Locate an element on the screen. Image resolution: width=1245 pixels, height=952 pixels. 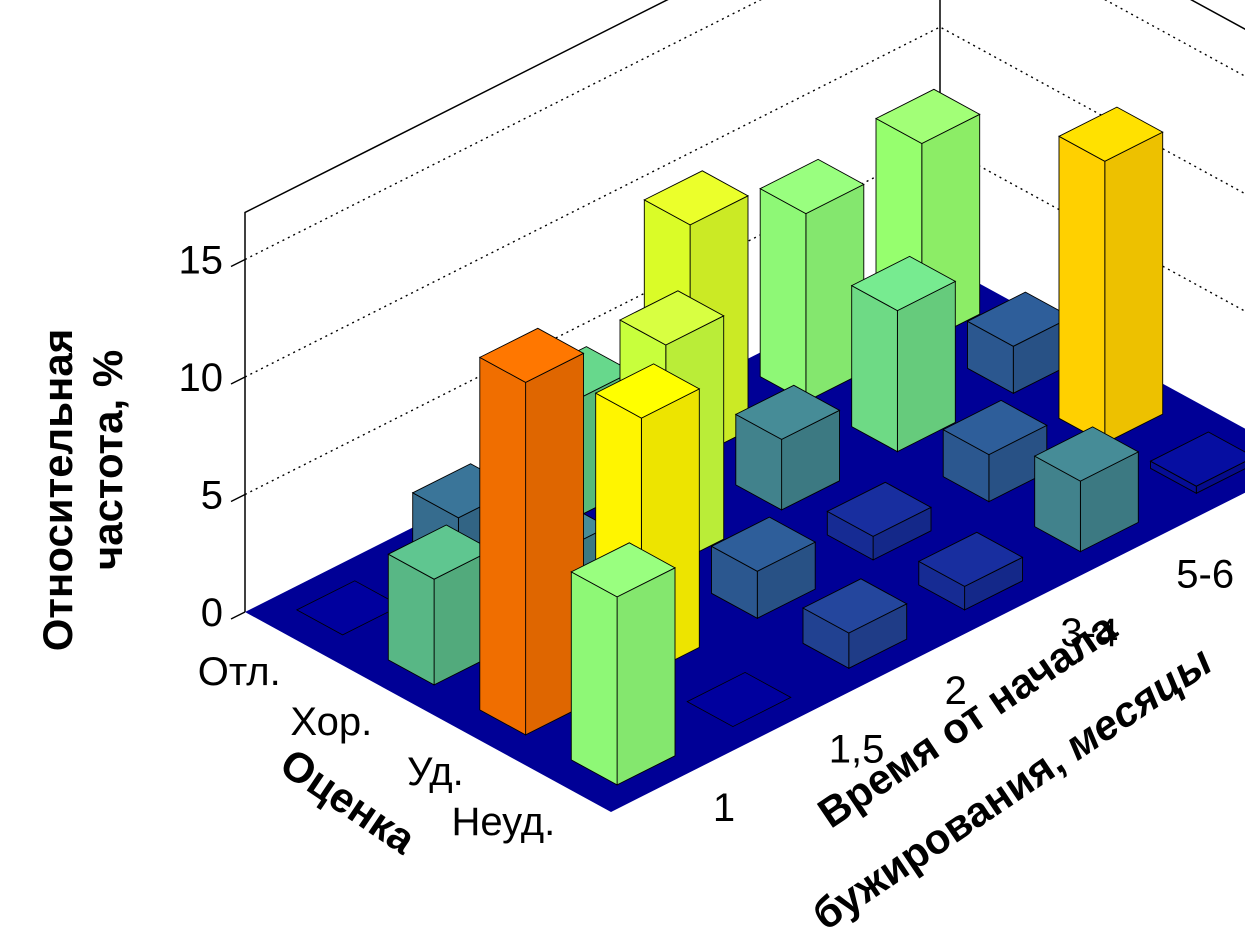
bar-Неуд.-5-6 is located at coordinates (1086, 489).